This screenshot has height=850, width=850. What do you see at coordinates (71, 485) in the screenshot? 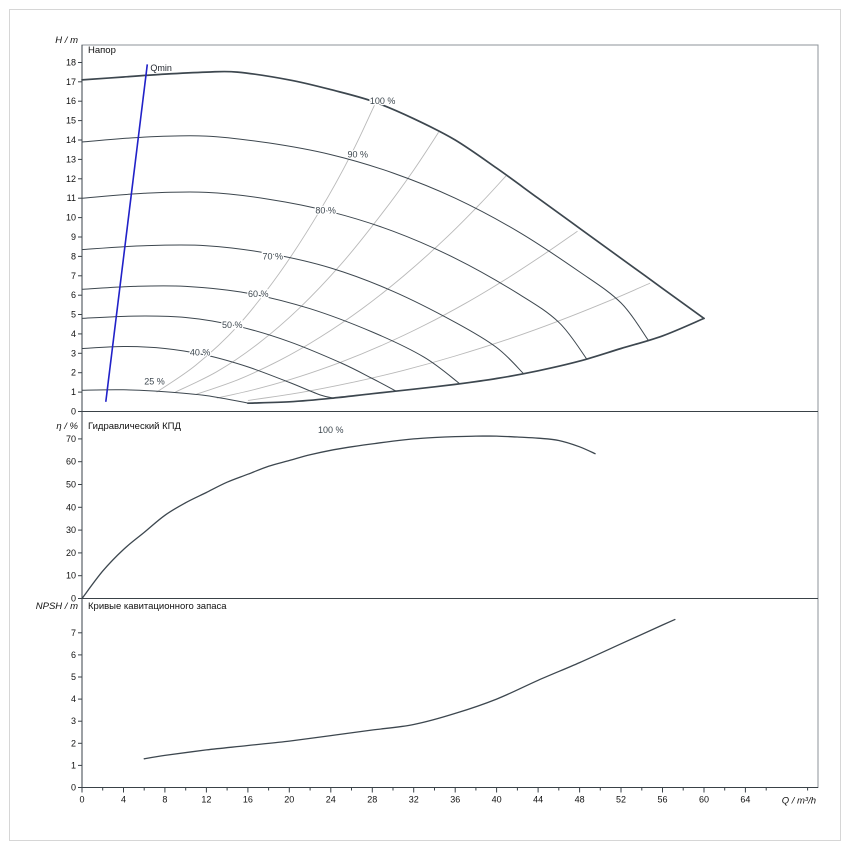
I see `y-tick-label: 50` at bounding box center [71, 485].